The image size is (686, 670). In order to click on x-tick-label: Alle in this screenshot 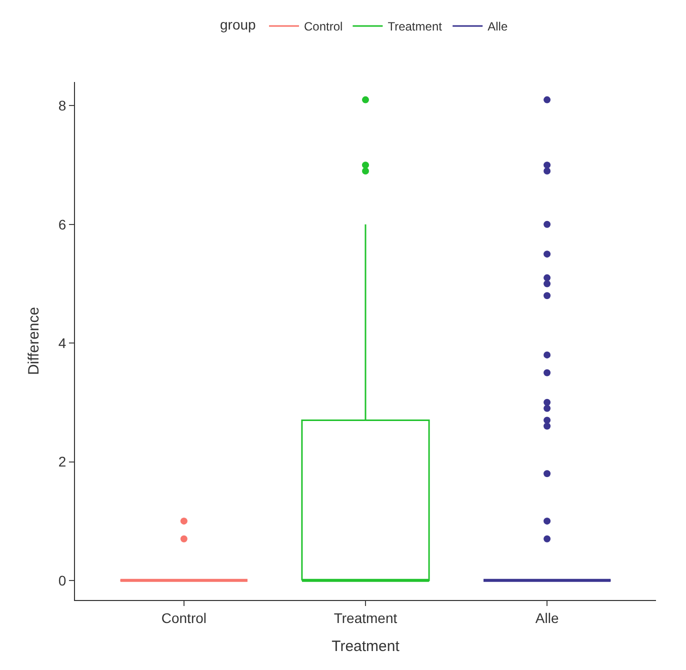, I will do `click(547, 618)`.